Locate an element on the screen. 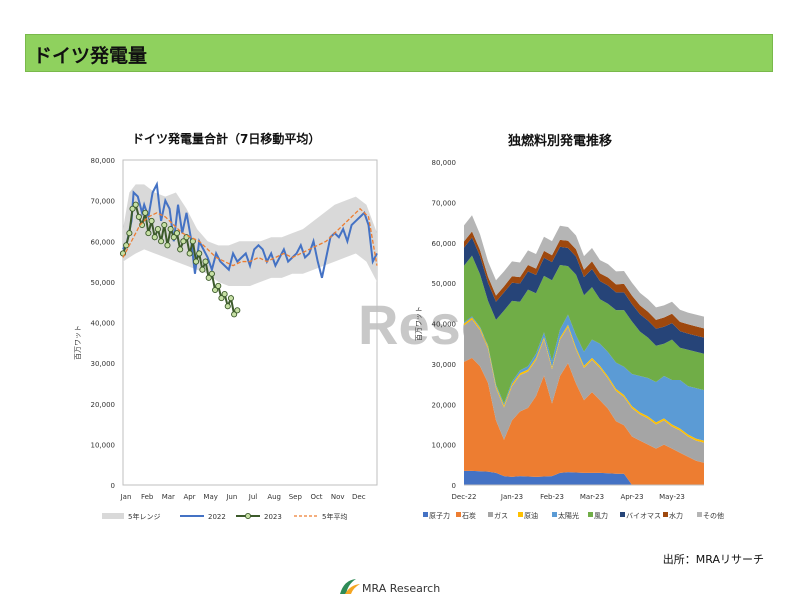 This screenshot has width=800, height=600. x-tick-label: Jul is located at coordinates (253, 497).